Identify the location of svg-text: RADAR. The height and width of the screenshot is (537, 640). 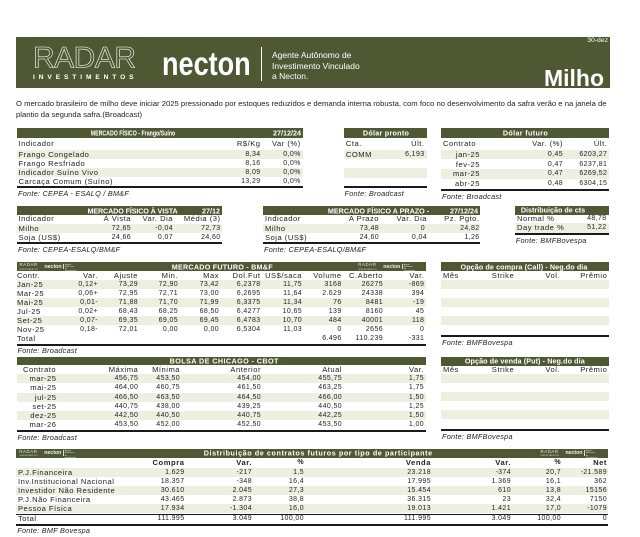
(84, 60).